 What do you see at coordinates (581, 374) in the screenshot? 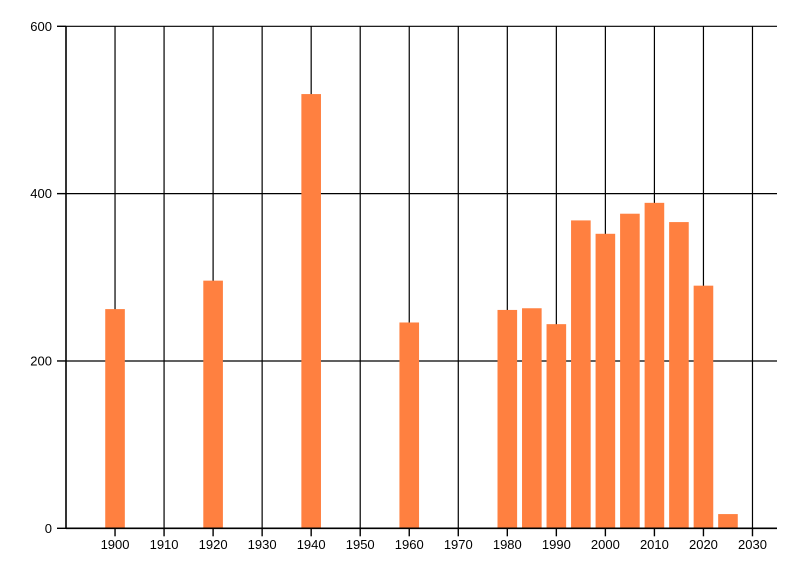
I see `bar-1995` at bounding box center [581, 374].